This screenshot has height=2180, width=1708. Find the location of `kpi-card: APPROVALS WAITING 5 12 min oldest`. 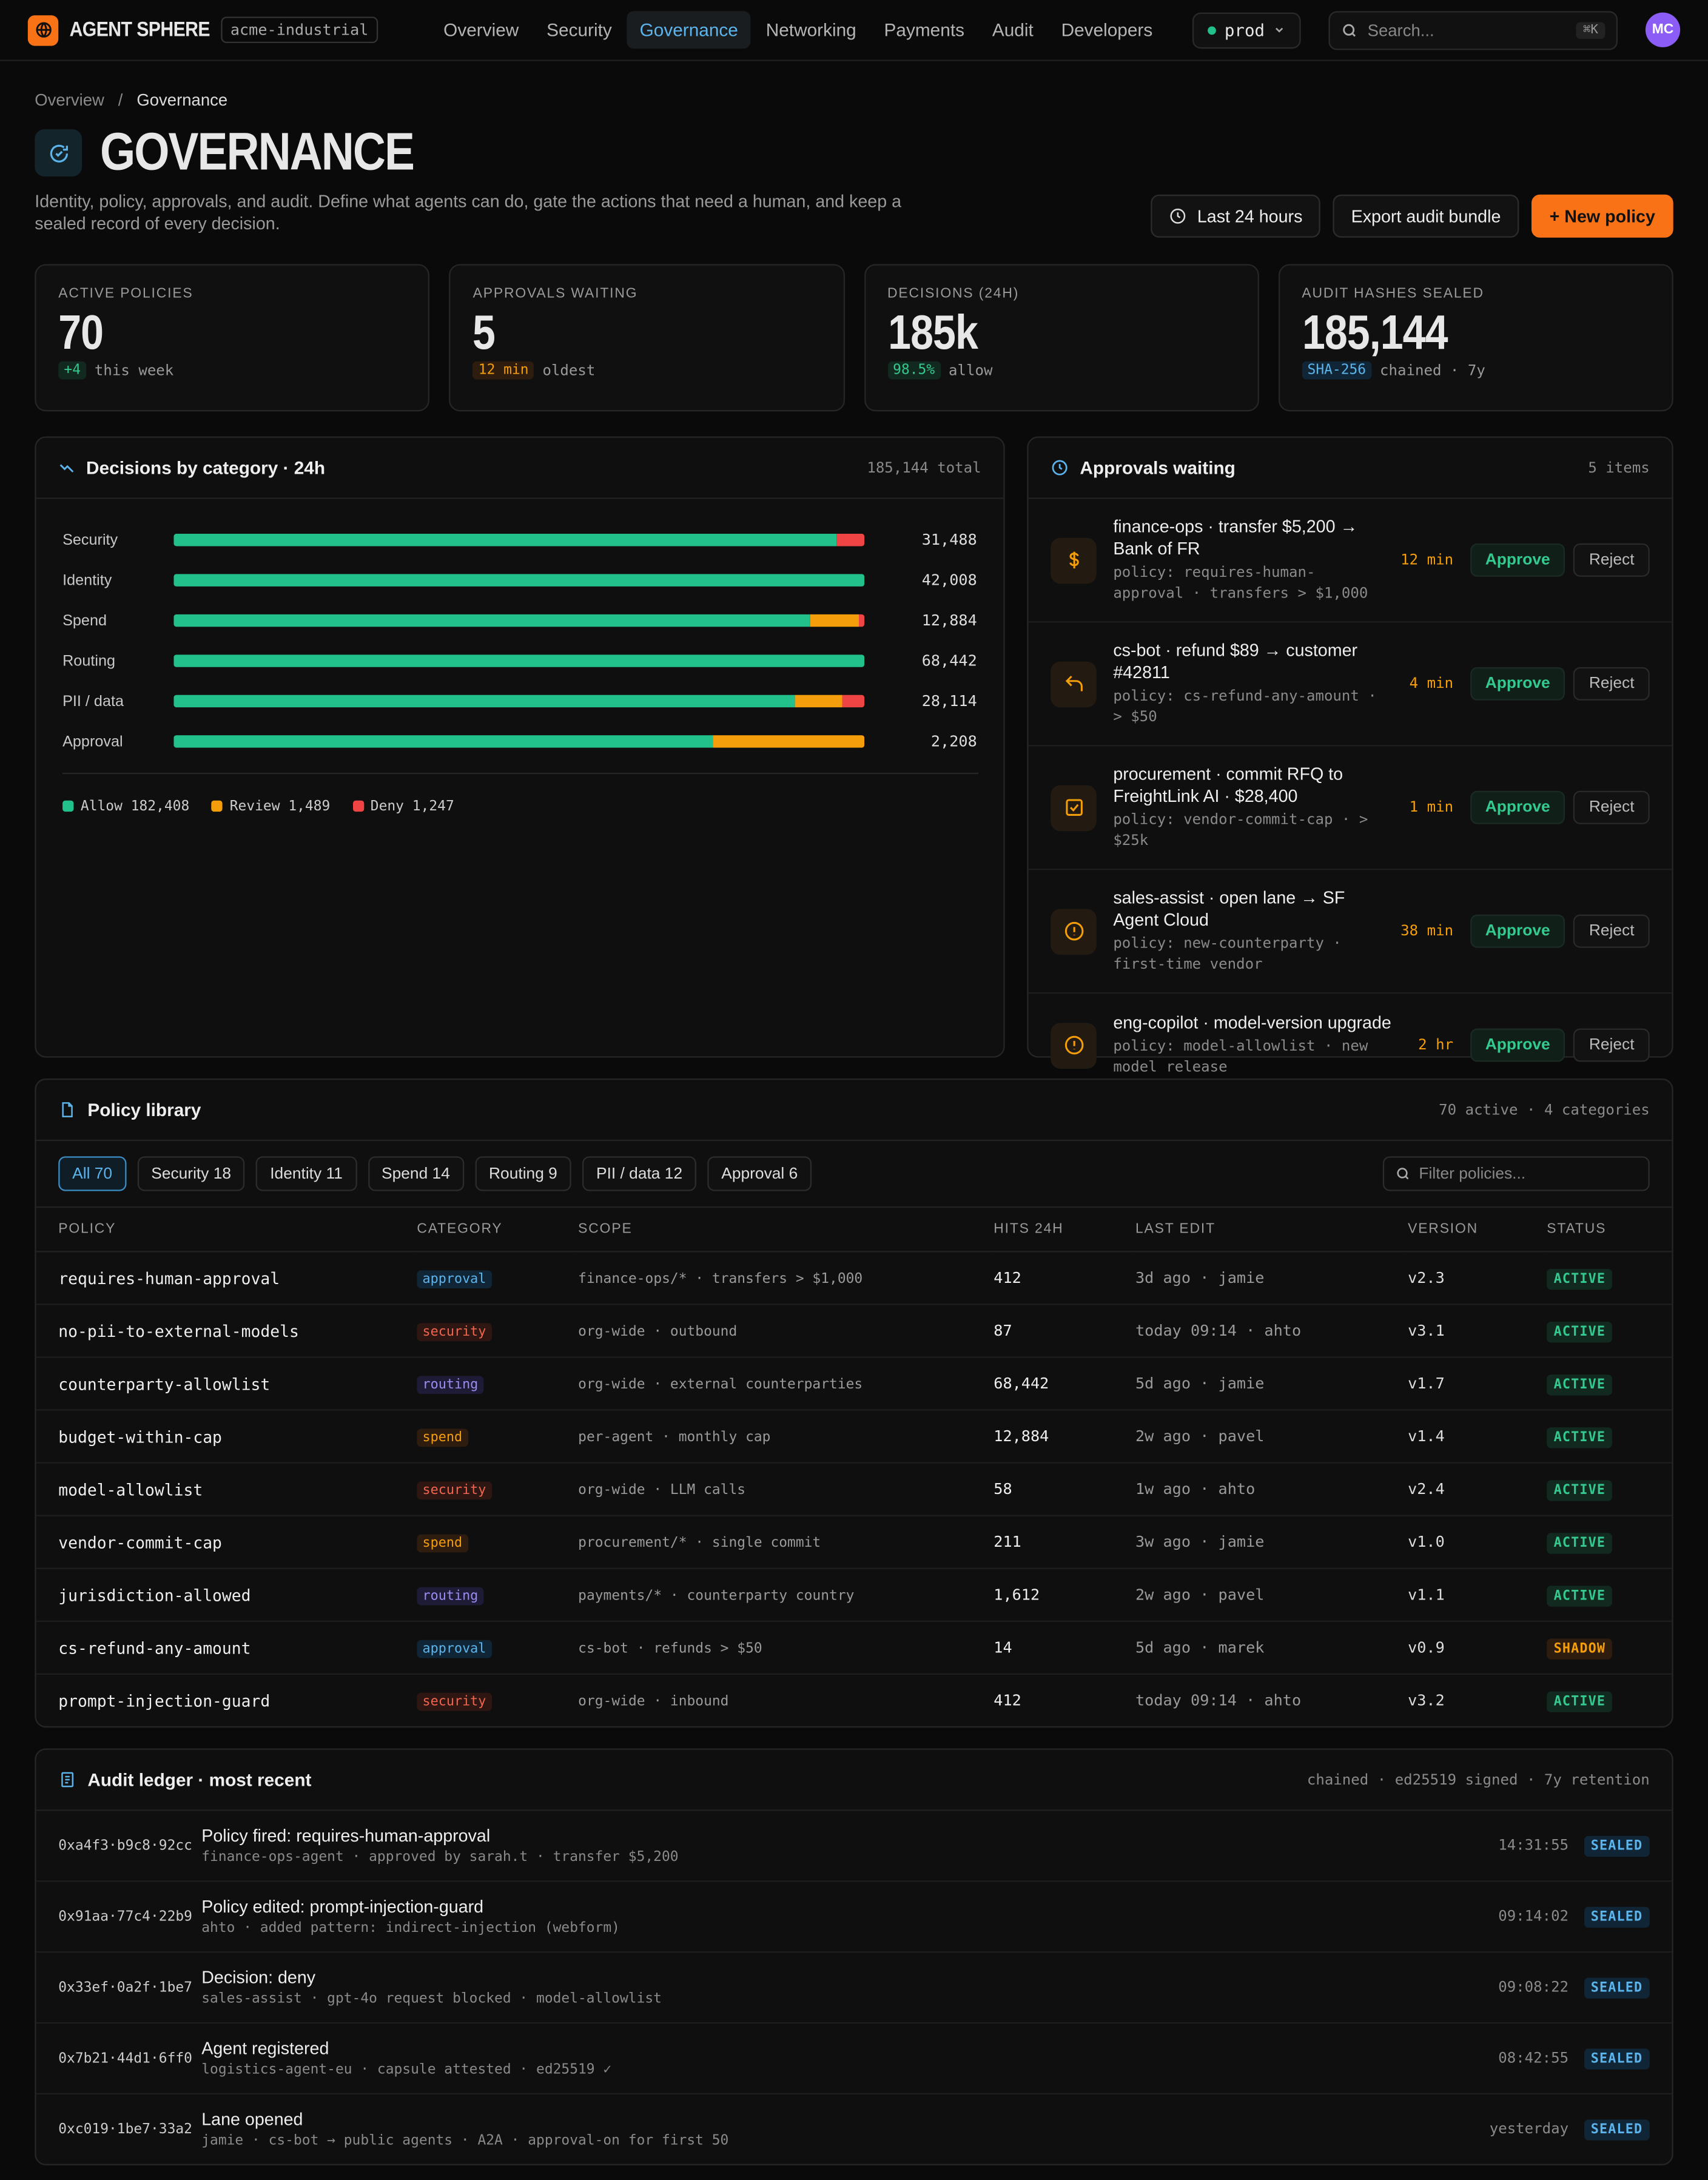

kpi-card: APPROVALS WAITING 5 12 min oldest is located at coordinates (646, 338).